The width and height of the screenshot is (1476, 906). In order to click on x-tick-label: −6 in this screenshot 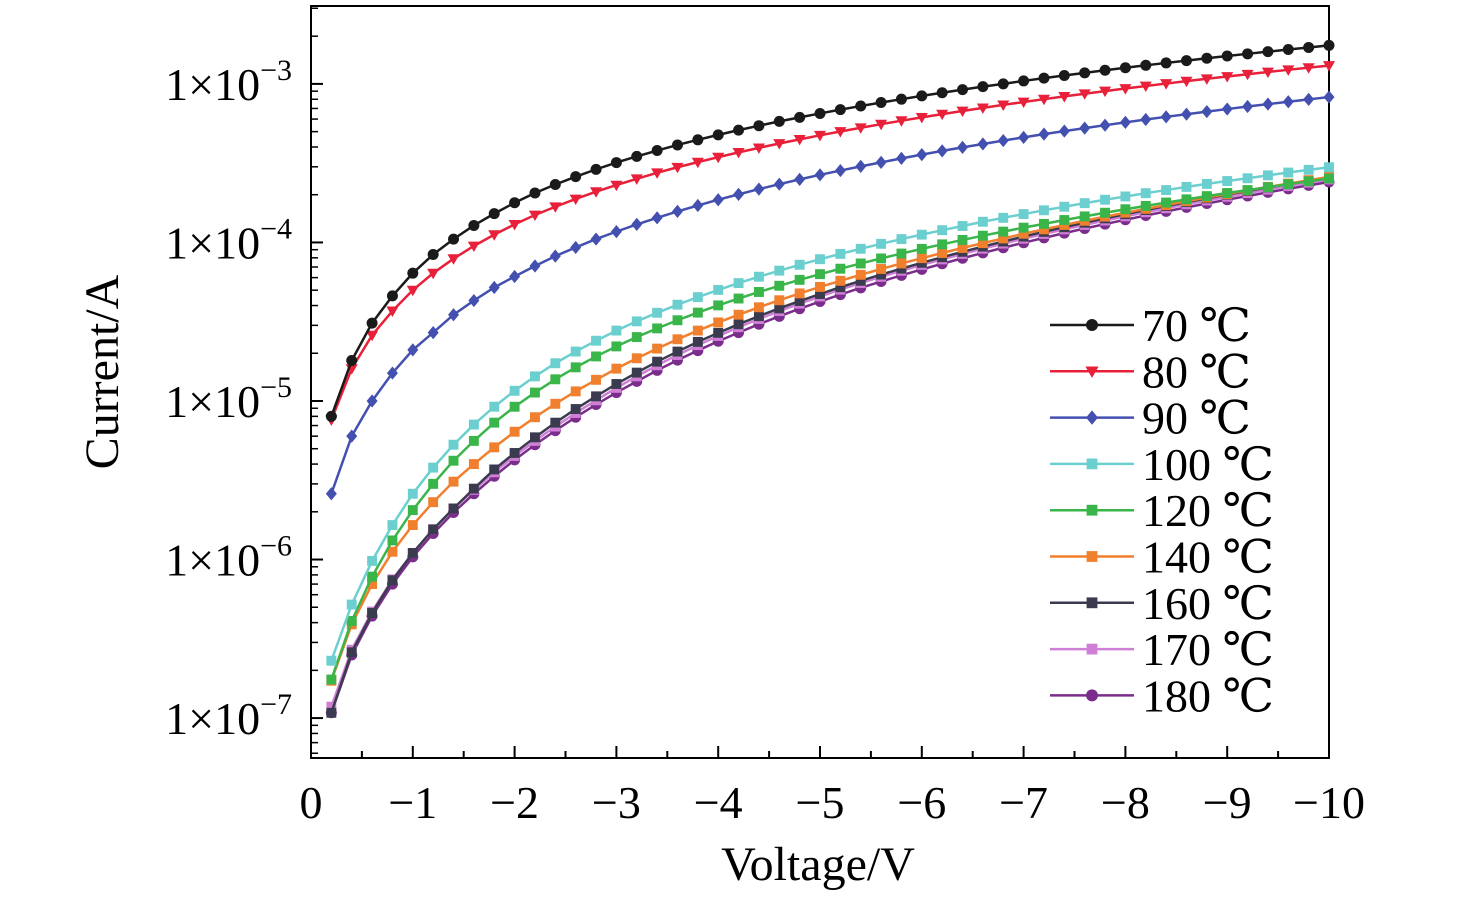, I will do `click(921, 802)`.